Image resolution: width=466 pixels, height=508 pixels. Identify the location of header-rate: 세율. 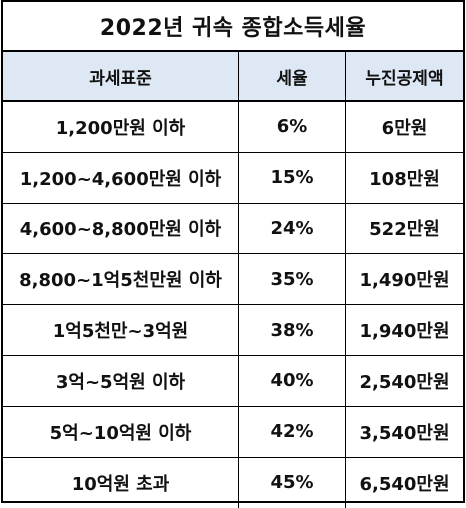
(292, 76).